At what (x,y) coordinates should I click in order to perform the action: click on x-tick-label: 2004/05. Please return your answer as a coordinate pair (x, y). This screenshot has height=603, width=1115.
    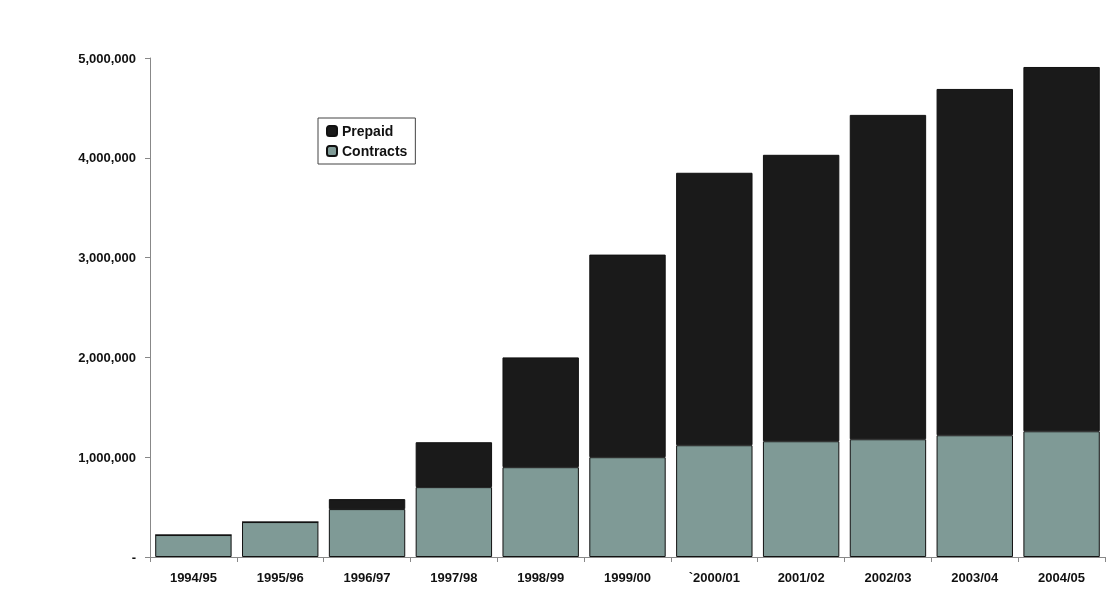
    Looking at the image, I should click on (1062, 577).